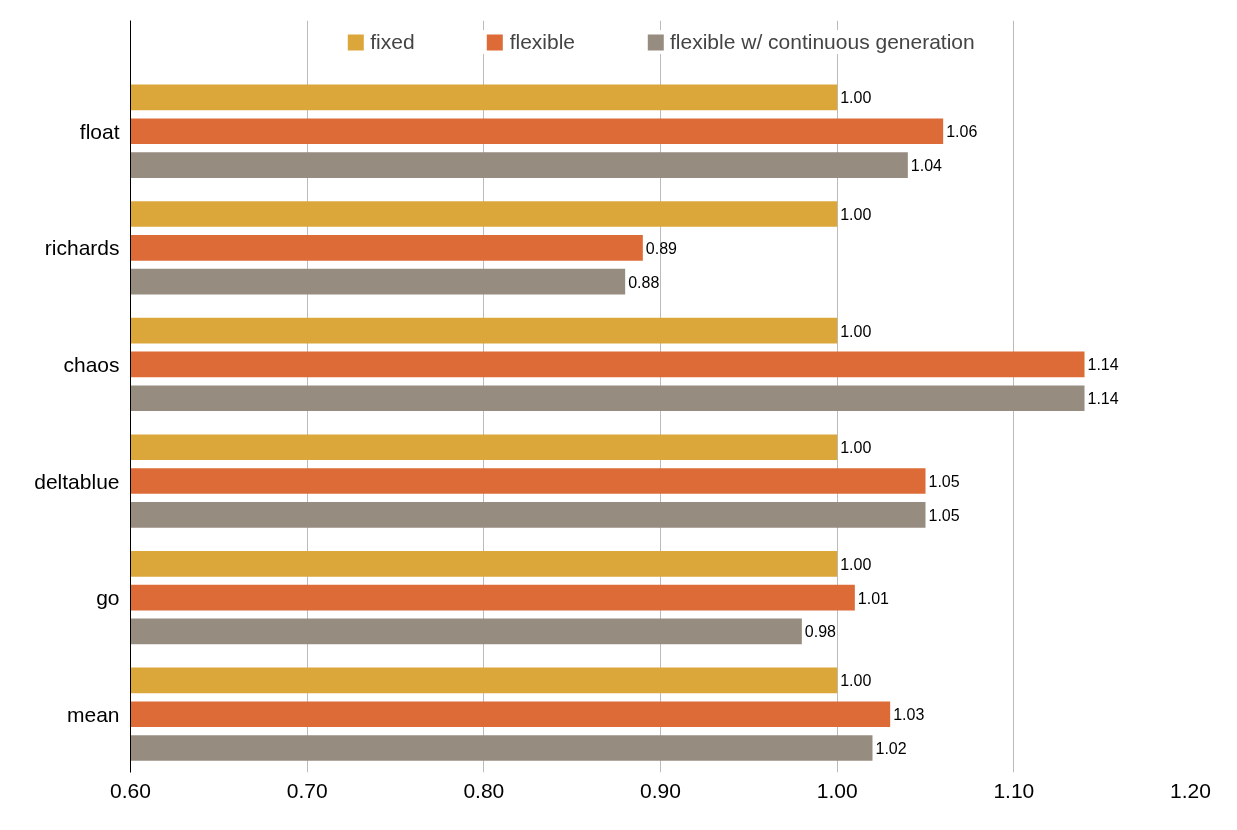  I want to click on data-label: 1.02, so click(891, 749).